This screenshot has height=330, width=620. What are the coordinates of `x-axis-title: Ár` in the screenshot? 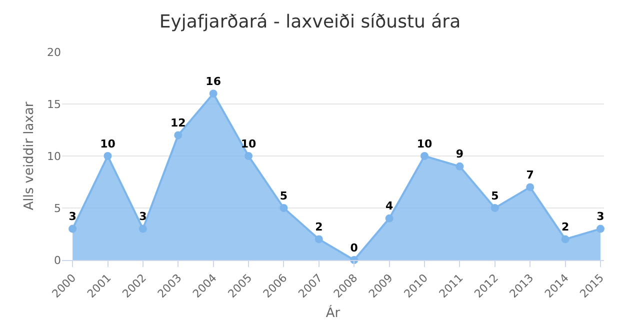 It's located at (333, 313).